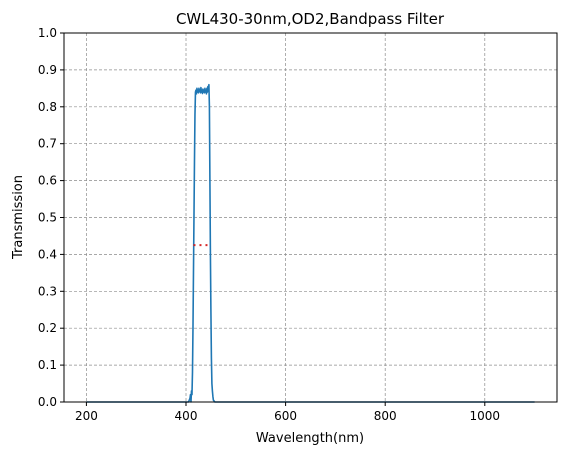  Describe the element at coordinates (310, 438) in the screenshot. I see `x-axis-label: Wavelength(nm)` at that location.